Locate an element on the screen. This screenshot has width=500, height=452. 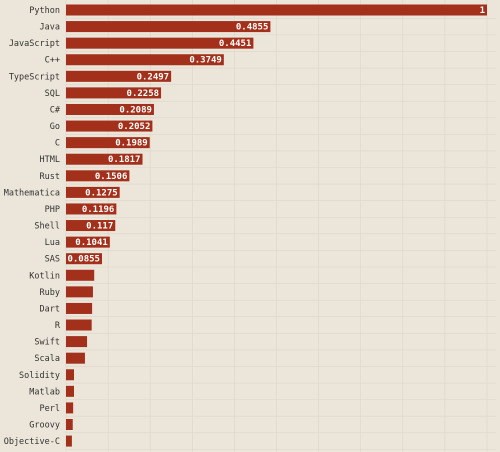
value-label: 0.2258 is located at coordinates (143, 94).